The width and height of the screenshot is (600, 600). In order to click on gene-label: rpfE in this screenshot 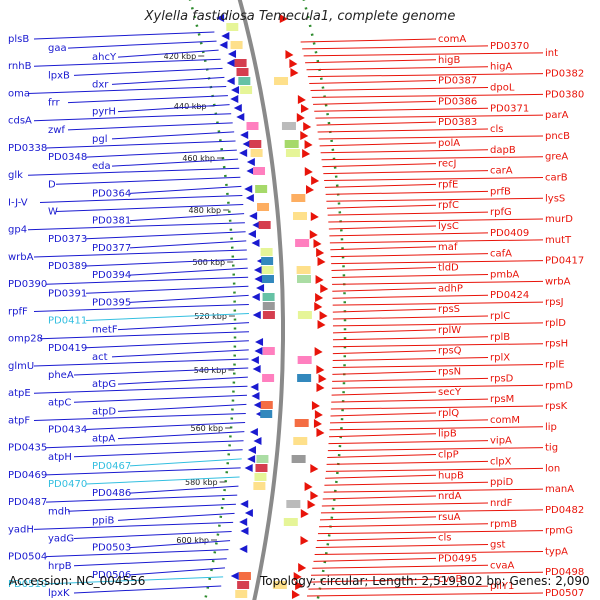, I will do `click(448, 184)`.